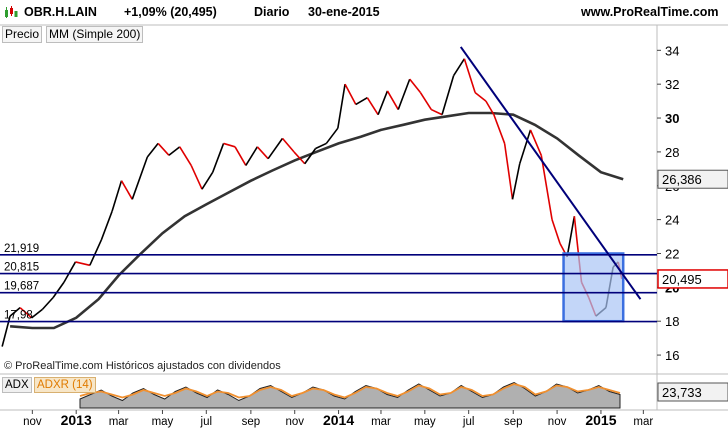  What do you see at coordinates (672, 118) in the screenshot?
I see `y-tick-label: 30` at bounding box center [672, 118].